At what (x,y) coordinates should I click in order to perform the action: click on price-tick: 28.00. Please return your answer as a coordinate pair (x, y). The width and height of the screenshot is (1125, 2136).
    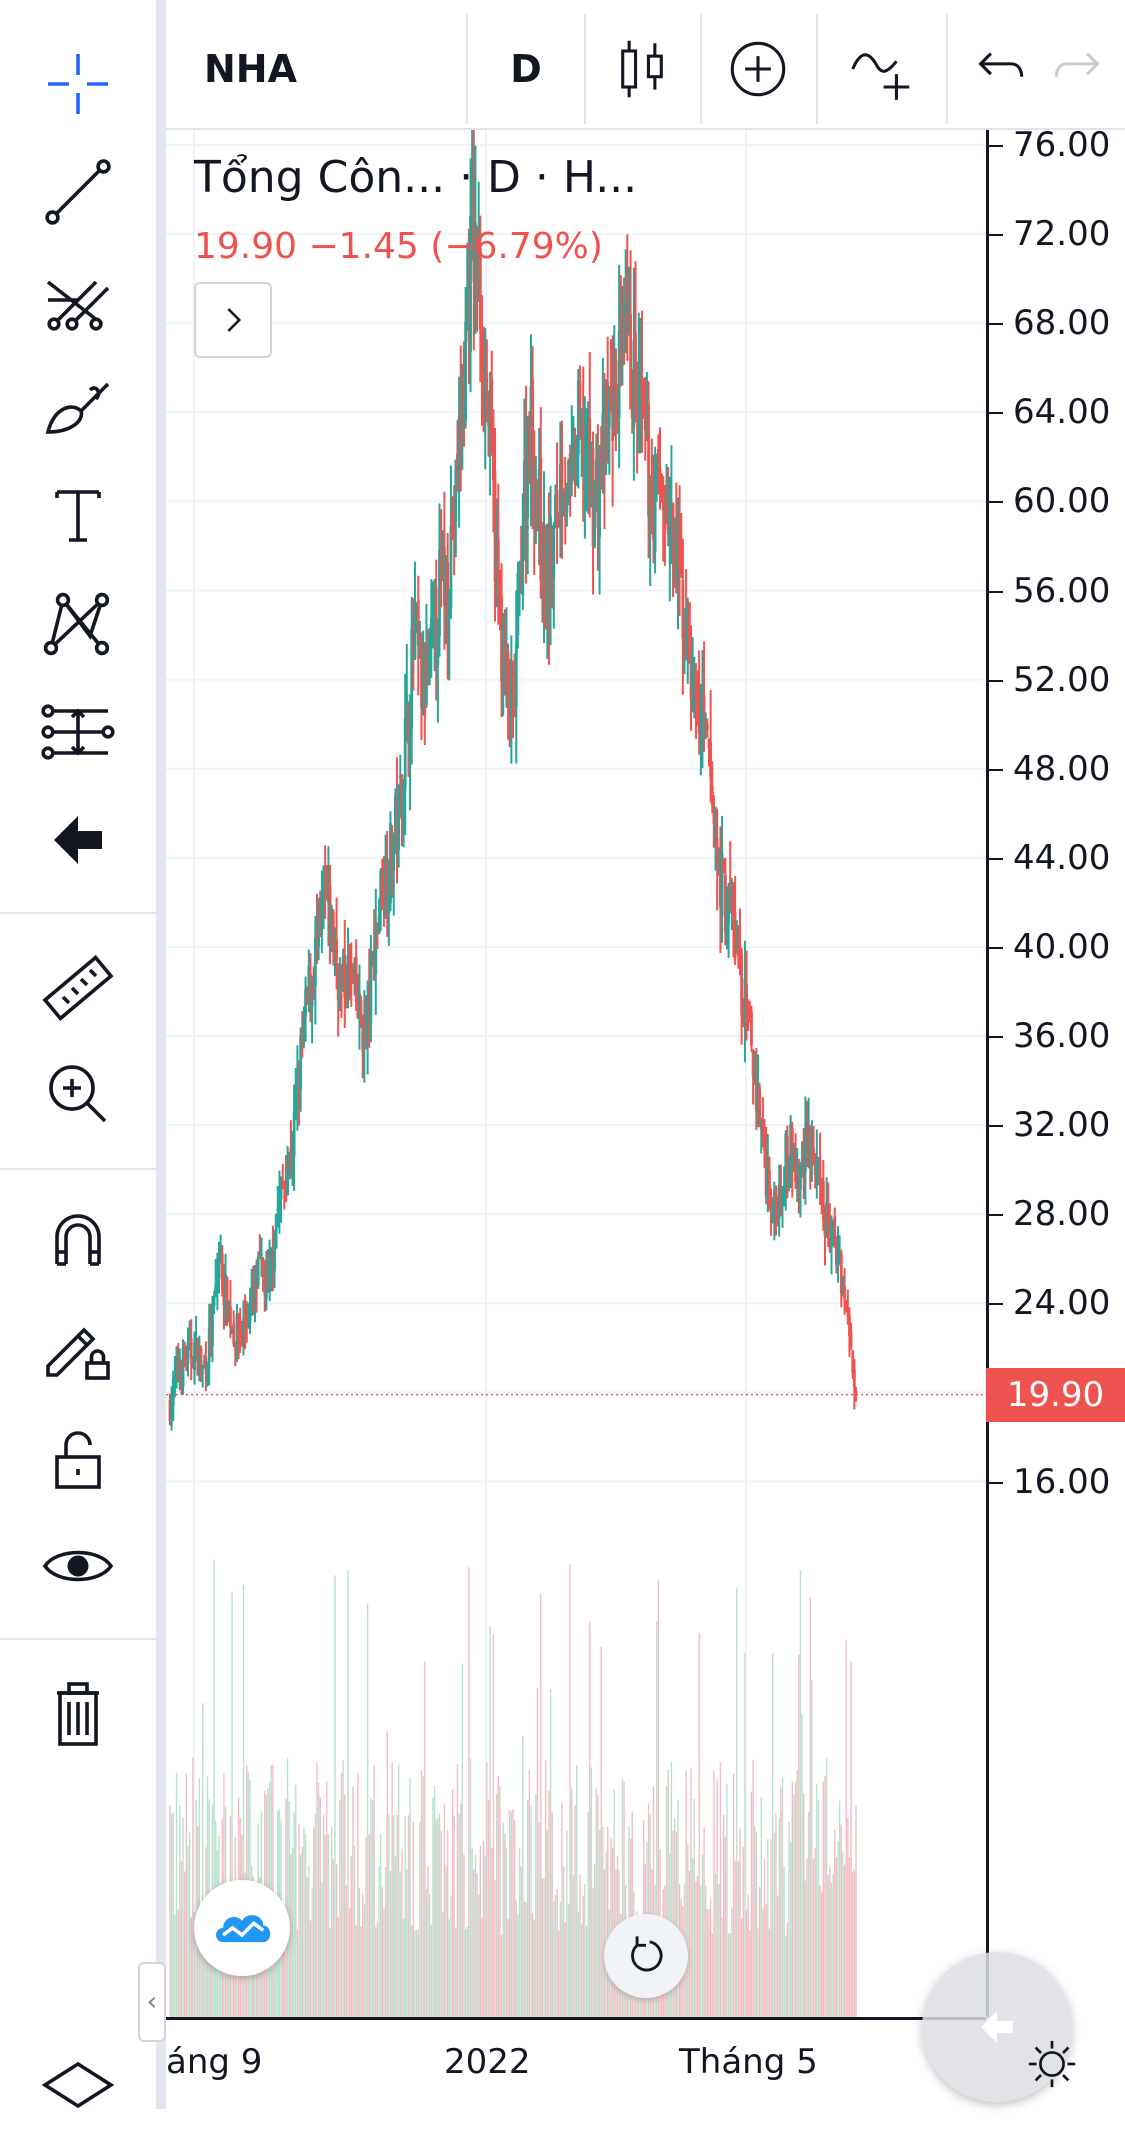
    Looking at the image, I should click on (1062, 1214).